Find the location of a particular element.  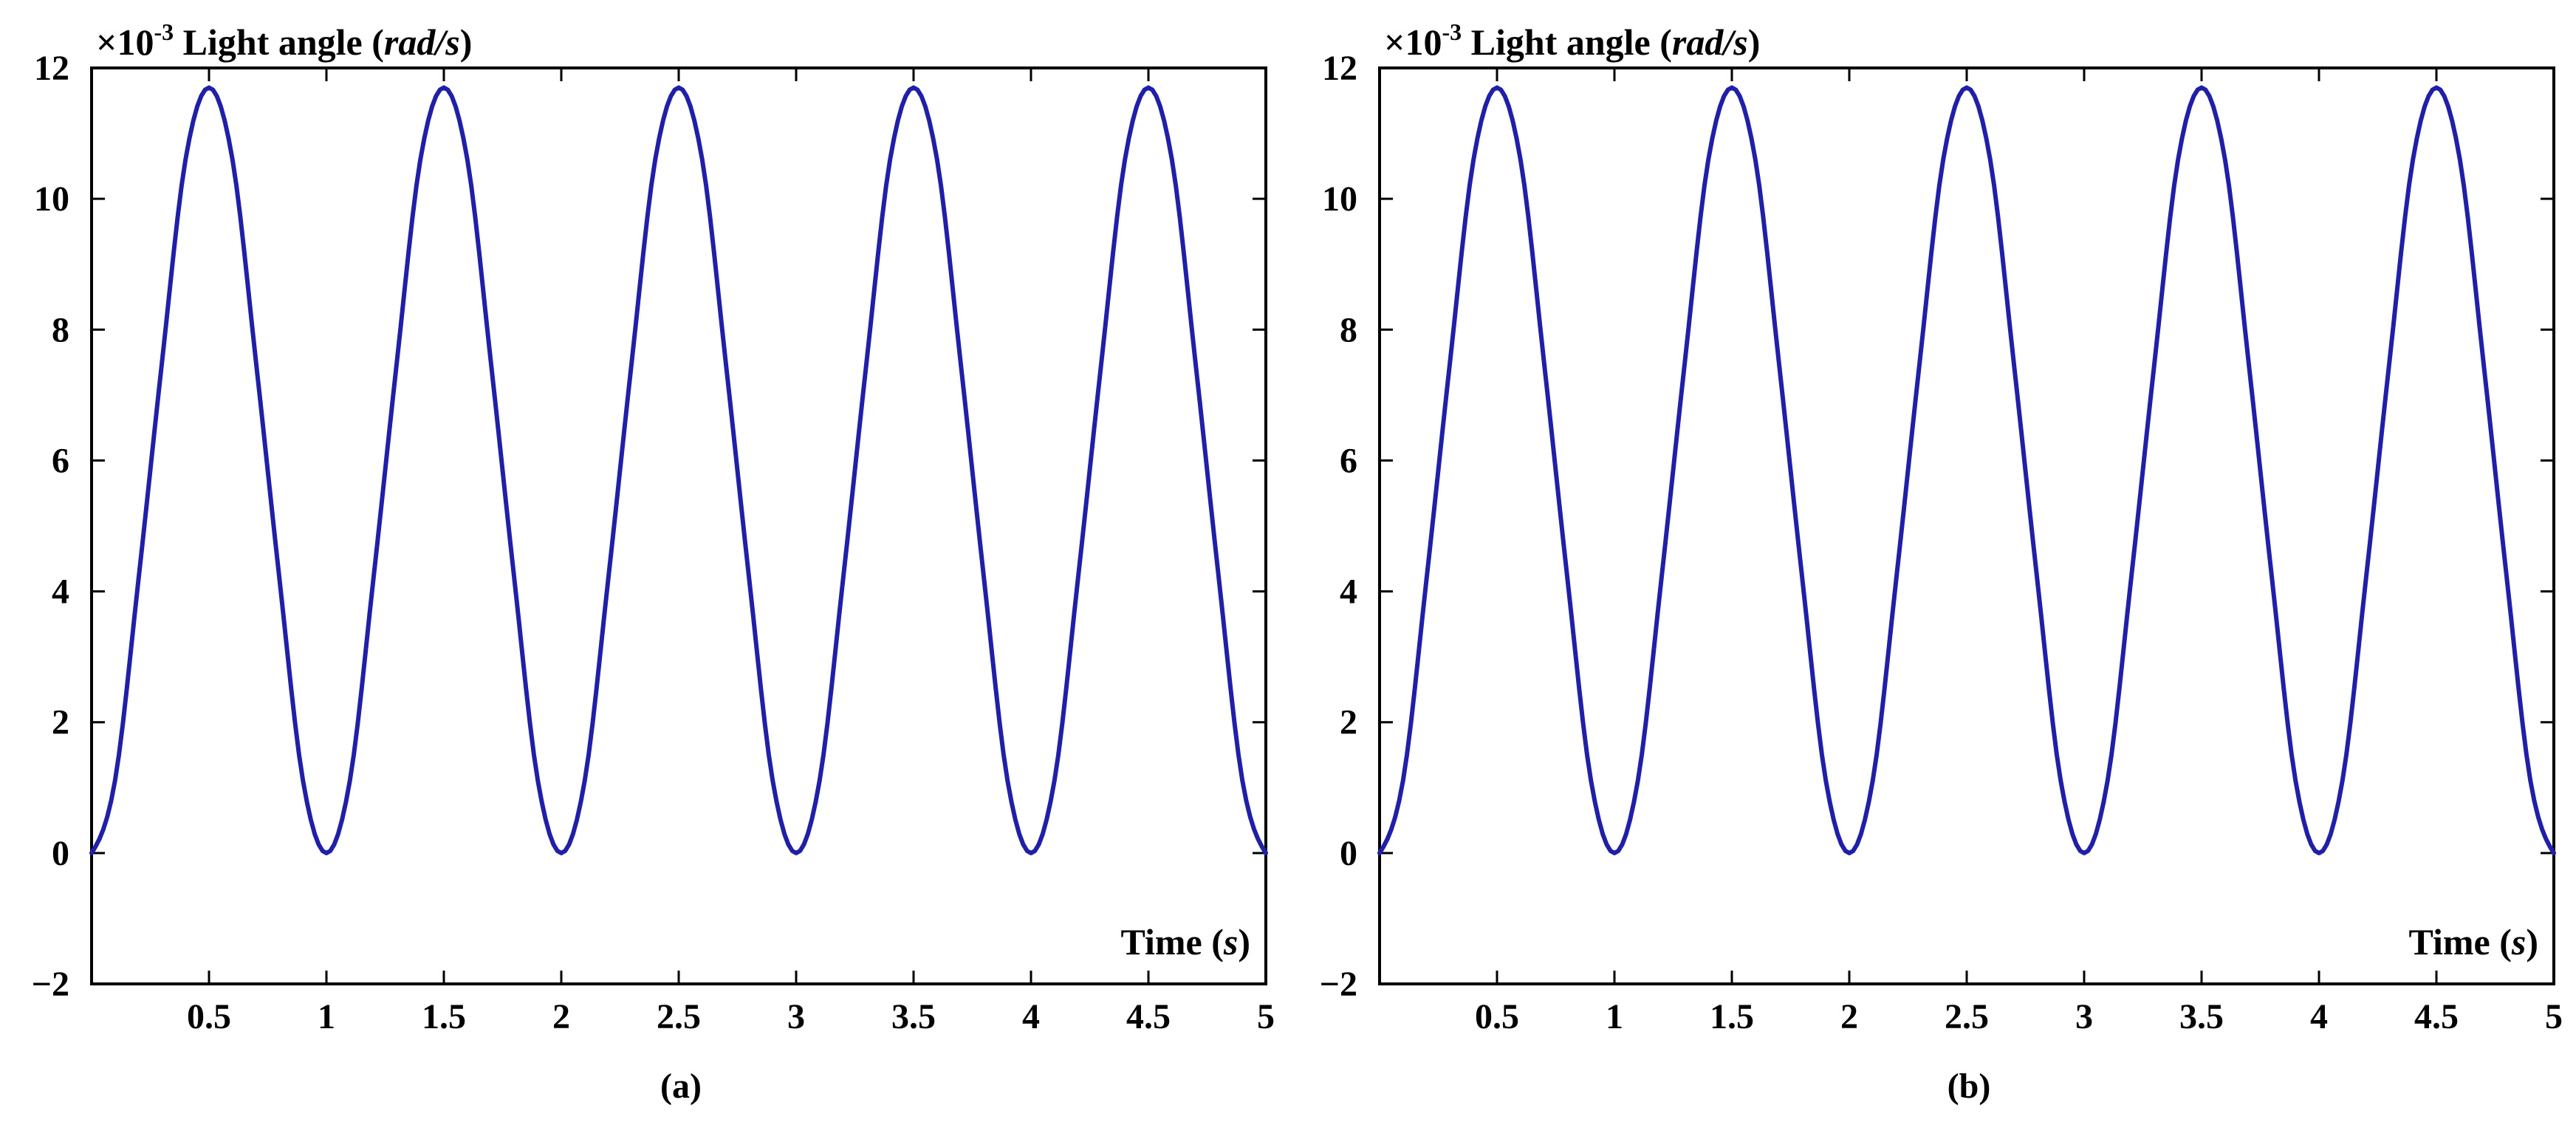

panel-label: (b) is located at coordinates (1969, 1086).